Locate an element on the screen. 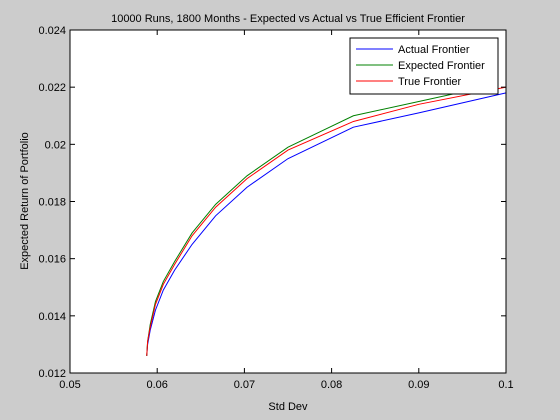 The height and width of the screenshot is (420, 560). y-tick-label: 0.018 is located at coordinates (52, 203).